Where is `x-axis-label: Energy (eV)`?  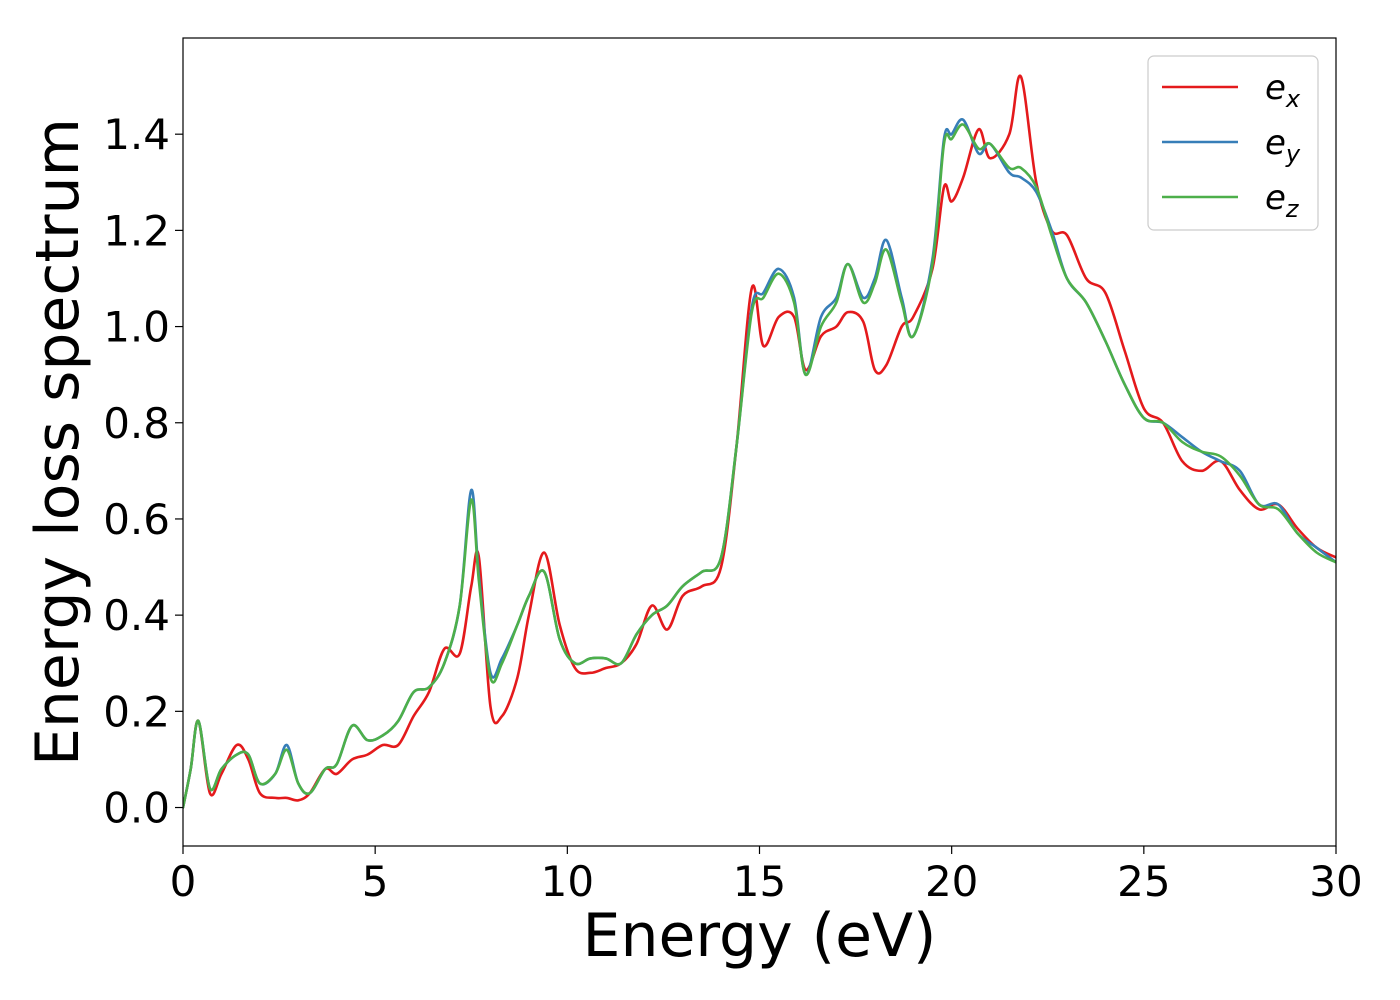 x-axis-label: Energy (eV) is located at coordinates (760, 936).